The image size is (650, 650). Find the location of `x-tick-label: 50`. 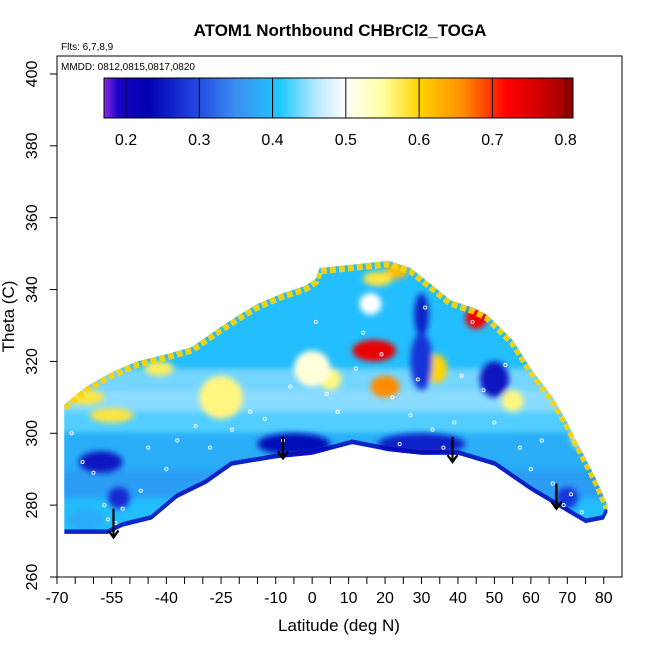

x-tick-label: 50 is located at coordinates (495, 598).